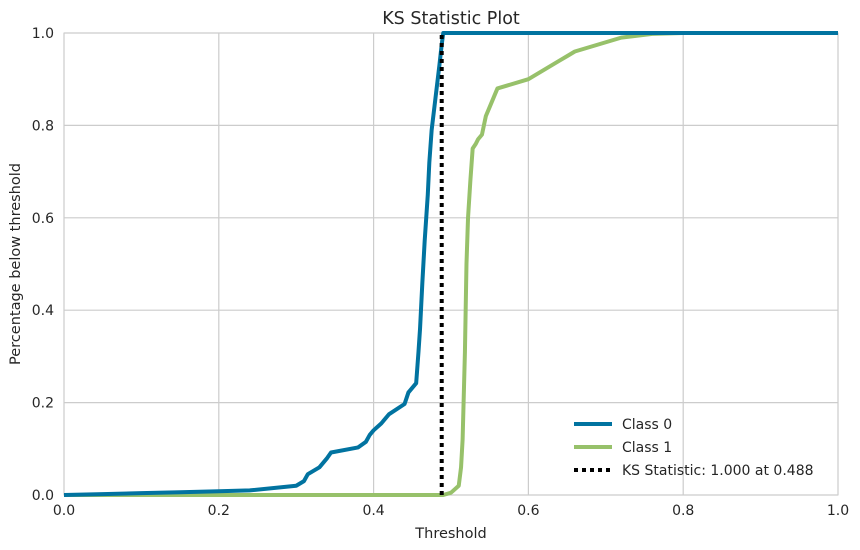  What do you see at coordinates (718, 471) in the screenshot?
I see `legend-label-ks-statistic: KS Statistic: 1.000 at 0.488` at bounding box center [718, 471].